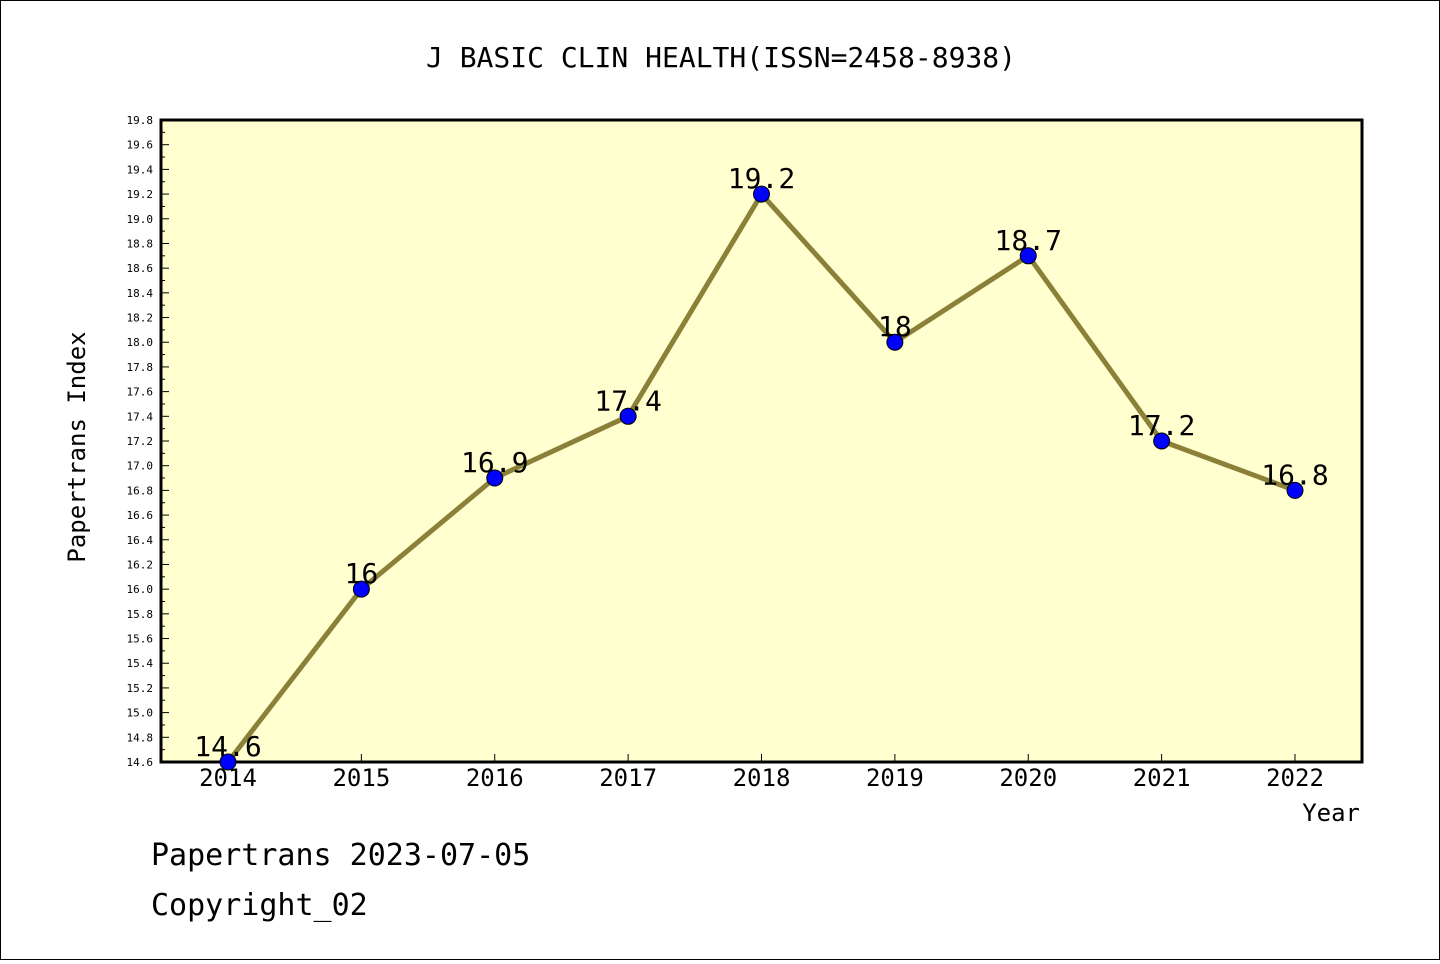  Describe the element at coordinates (140, 663) in the screenshot. I see `y-tick-label: 15.4` at that location.